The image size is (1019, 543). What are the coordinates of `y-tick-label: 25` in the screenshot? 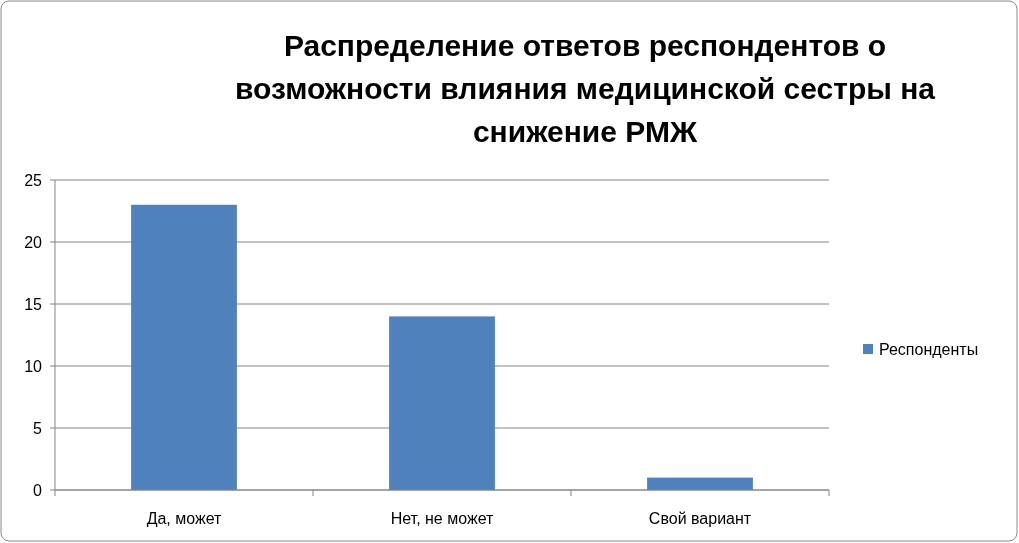 It's located at (33, 180).